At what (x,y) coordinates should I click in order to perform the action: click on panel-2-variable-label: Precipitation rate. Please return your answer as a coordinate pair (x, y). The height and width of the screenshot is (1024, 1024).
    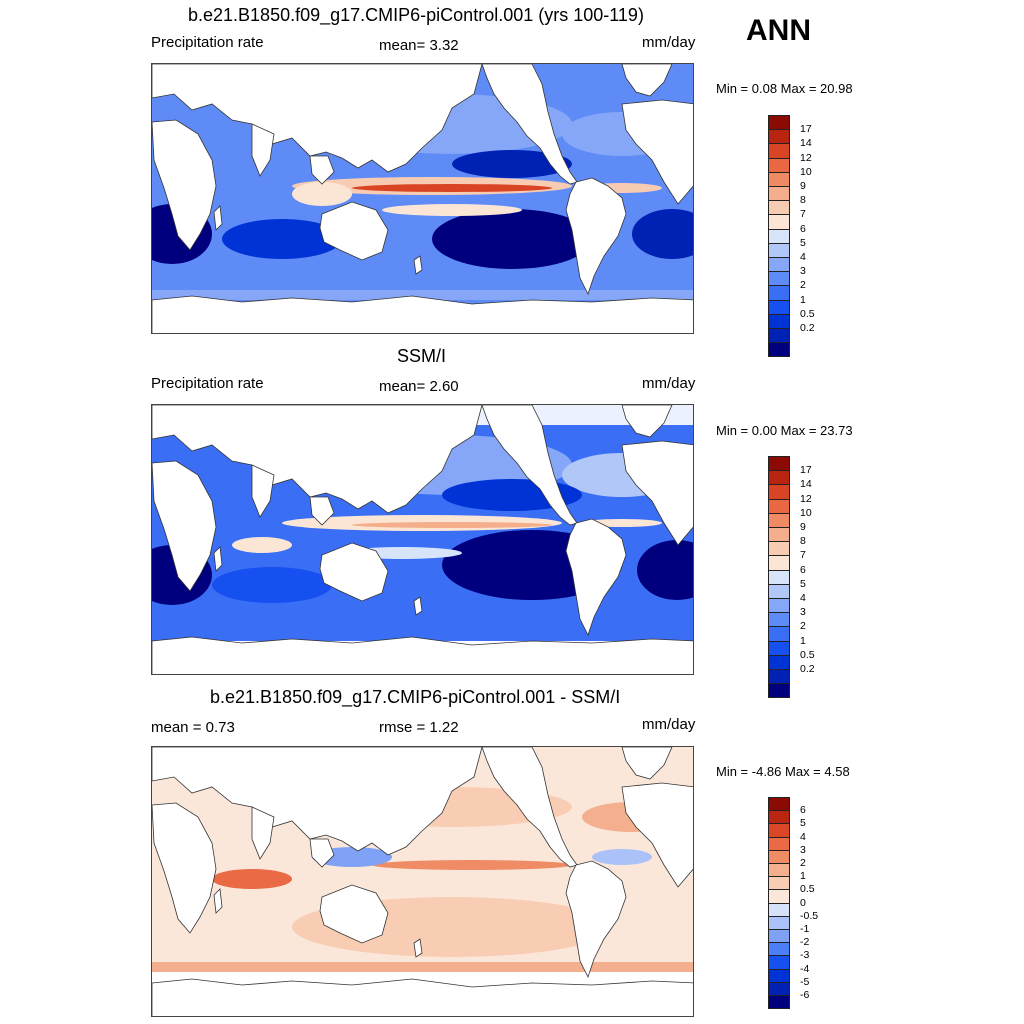
    Looking at the image, I should click on (207, 383).